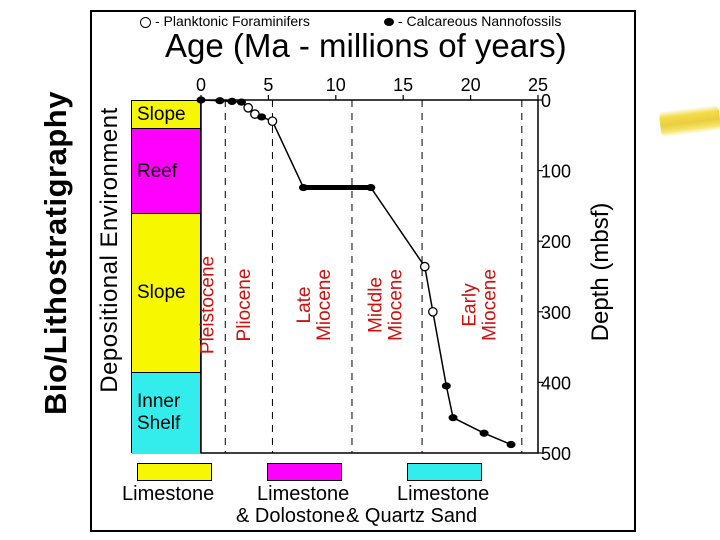 This screenshot has height=540, width=720. Describe the element at coordinates (471, 85) in the screenshot. I see `x-tick-label: 20` at that location.